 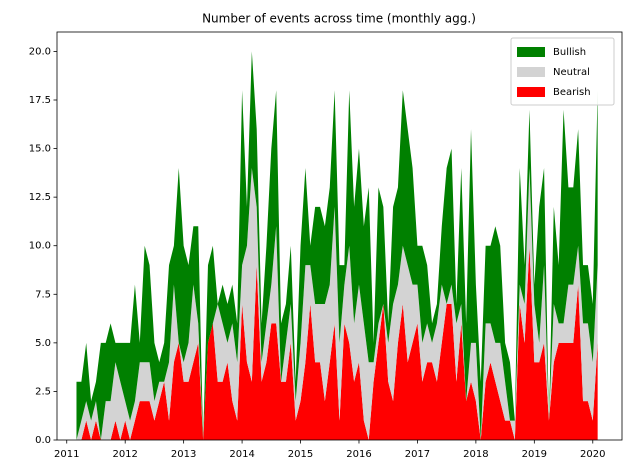 I want to click on y-tick-label: 17.5, so click(x=40, y=100).